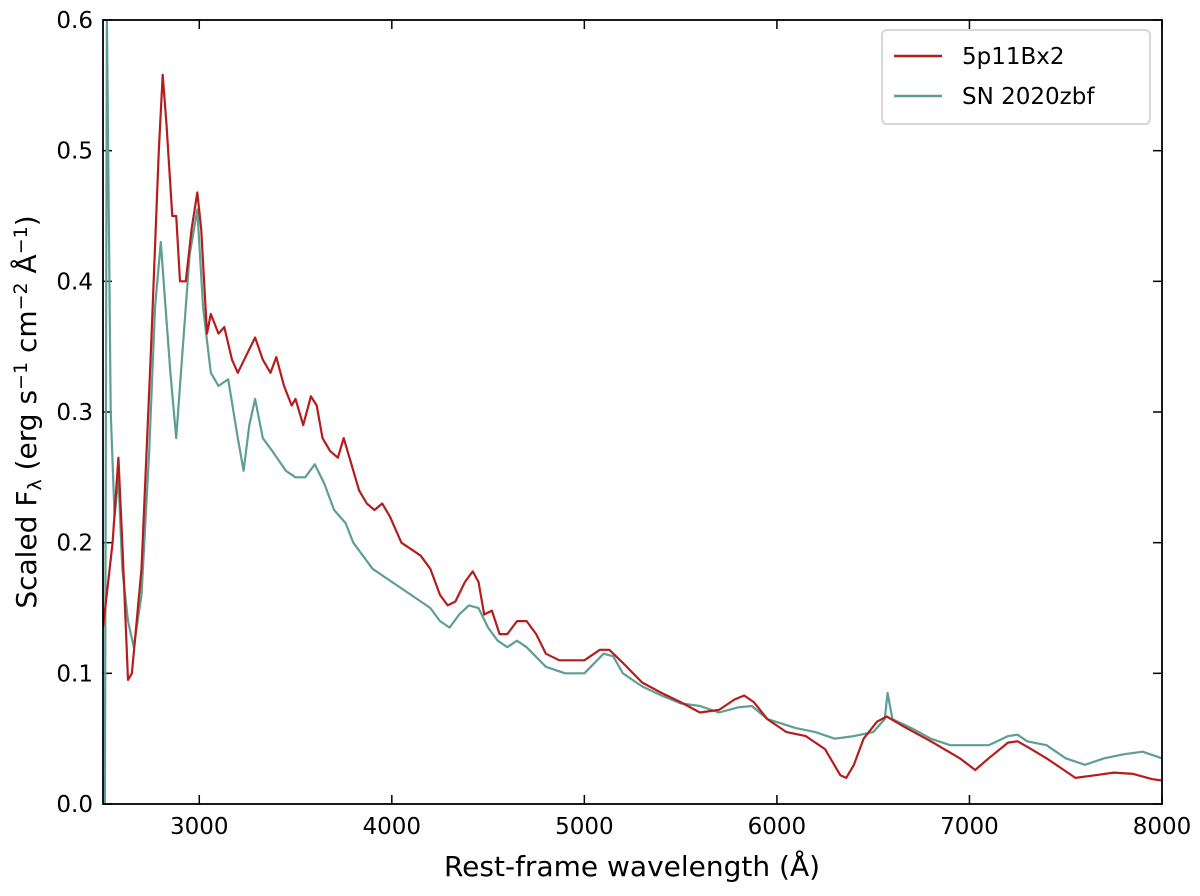 Image resolution: width=1200 pixels, height=896 pixels. What do you see at coordinates (26, 434) in the screenshot?
I see `y-axis-label-part: (erg s` at bounding box center [26, 434].